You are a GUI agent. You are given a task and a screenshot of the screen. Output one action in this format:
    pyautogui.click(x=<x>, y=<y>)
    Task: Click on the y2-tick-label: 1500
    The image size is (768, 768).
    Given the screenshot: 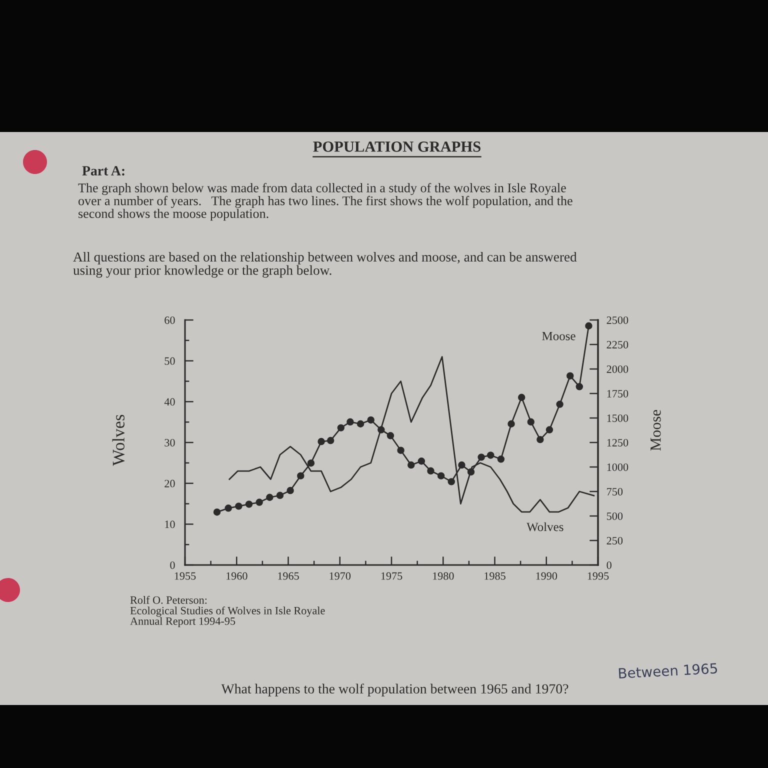 What is the action you would take?
    pyautogui.click(x=617, y=418)
    